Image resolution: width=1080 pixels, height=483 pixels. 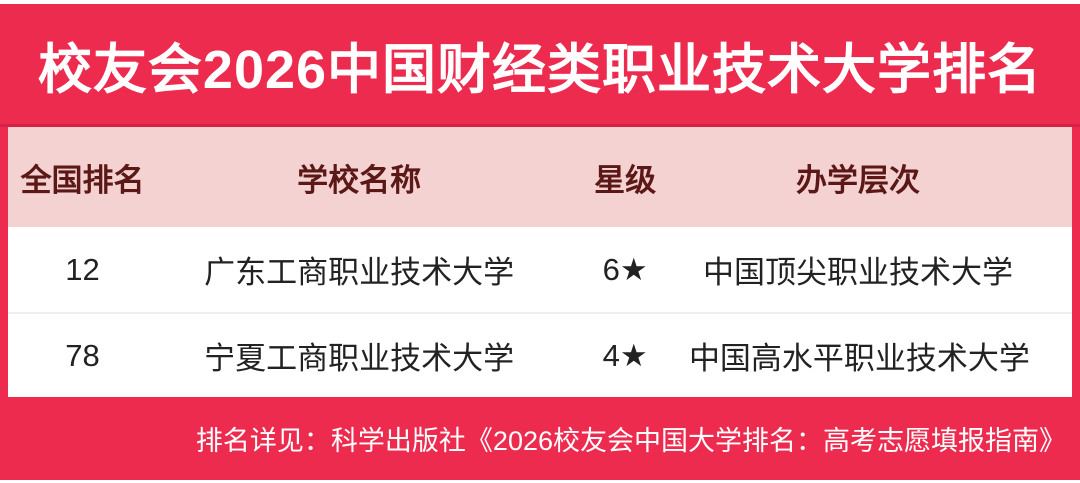 What do you see at coordinates (82, 269) in the screenshot?
I see `rank-value: 12` at bounding box center [82, 269].